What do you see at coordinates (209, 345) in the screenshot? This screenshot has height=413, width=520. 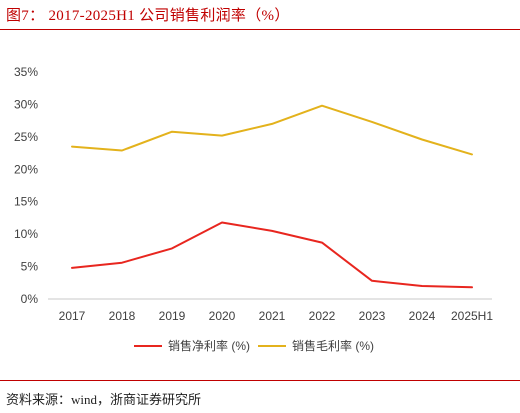 I see `legend-label: 销售净利率 (%)` at bounding box center [209, 345].